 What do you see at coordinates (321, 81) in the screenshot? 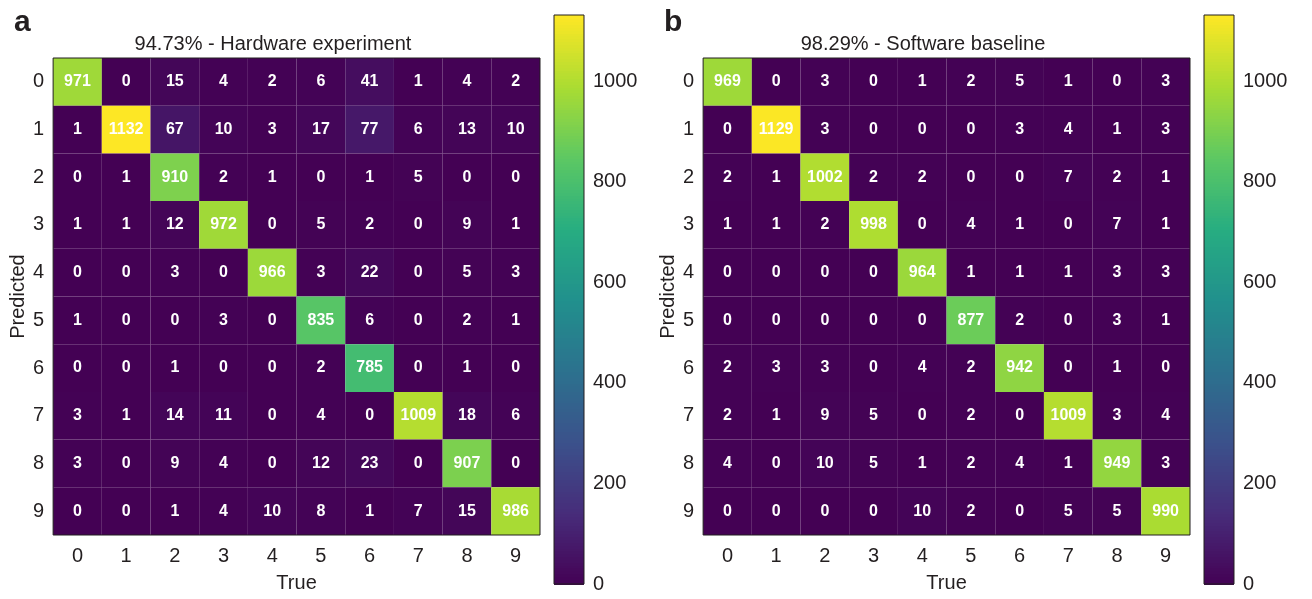
I see `data-label: 6` at bounding box center [321, 81].